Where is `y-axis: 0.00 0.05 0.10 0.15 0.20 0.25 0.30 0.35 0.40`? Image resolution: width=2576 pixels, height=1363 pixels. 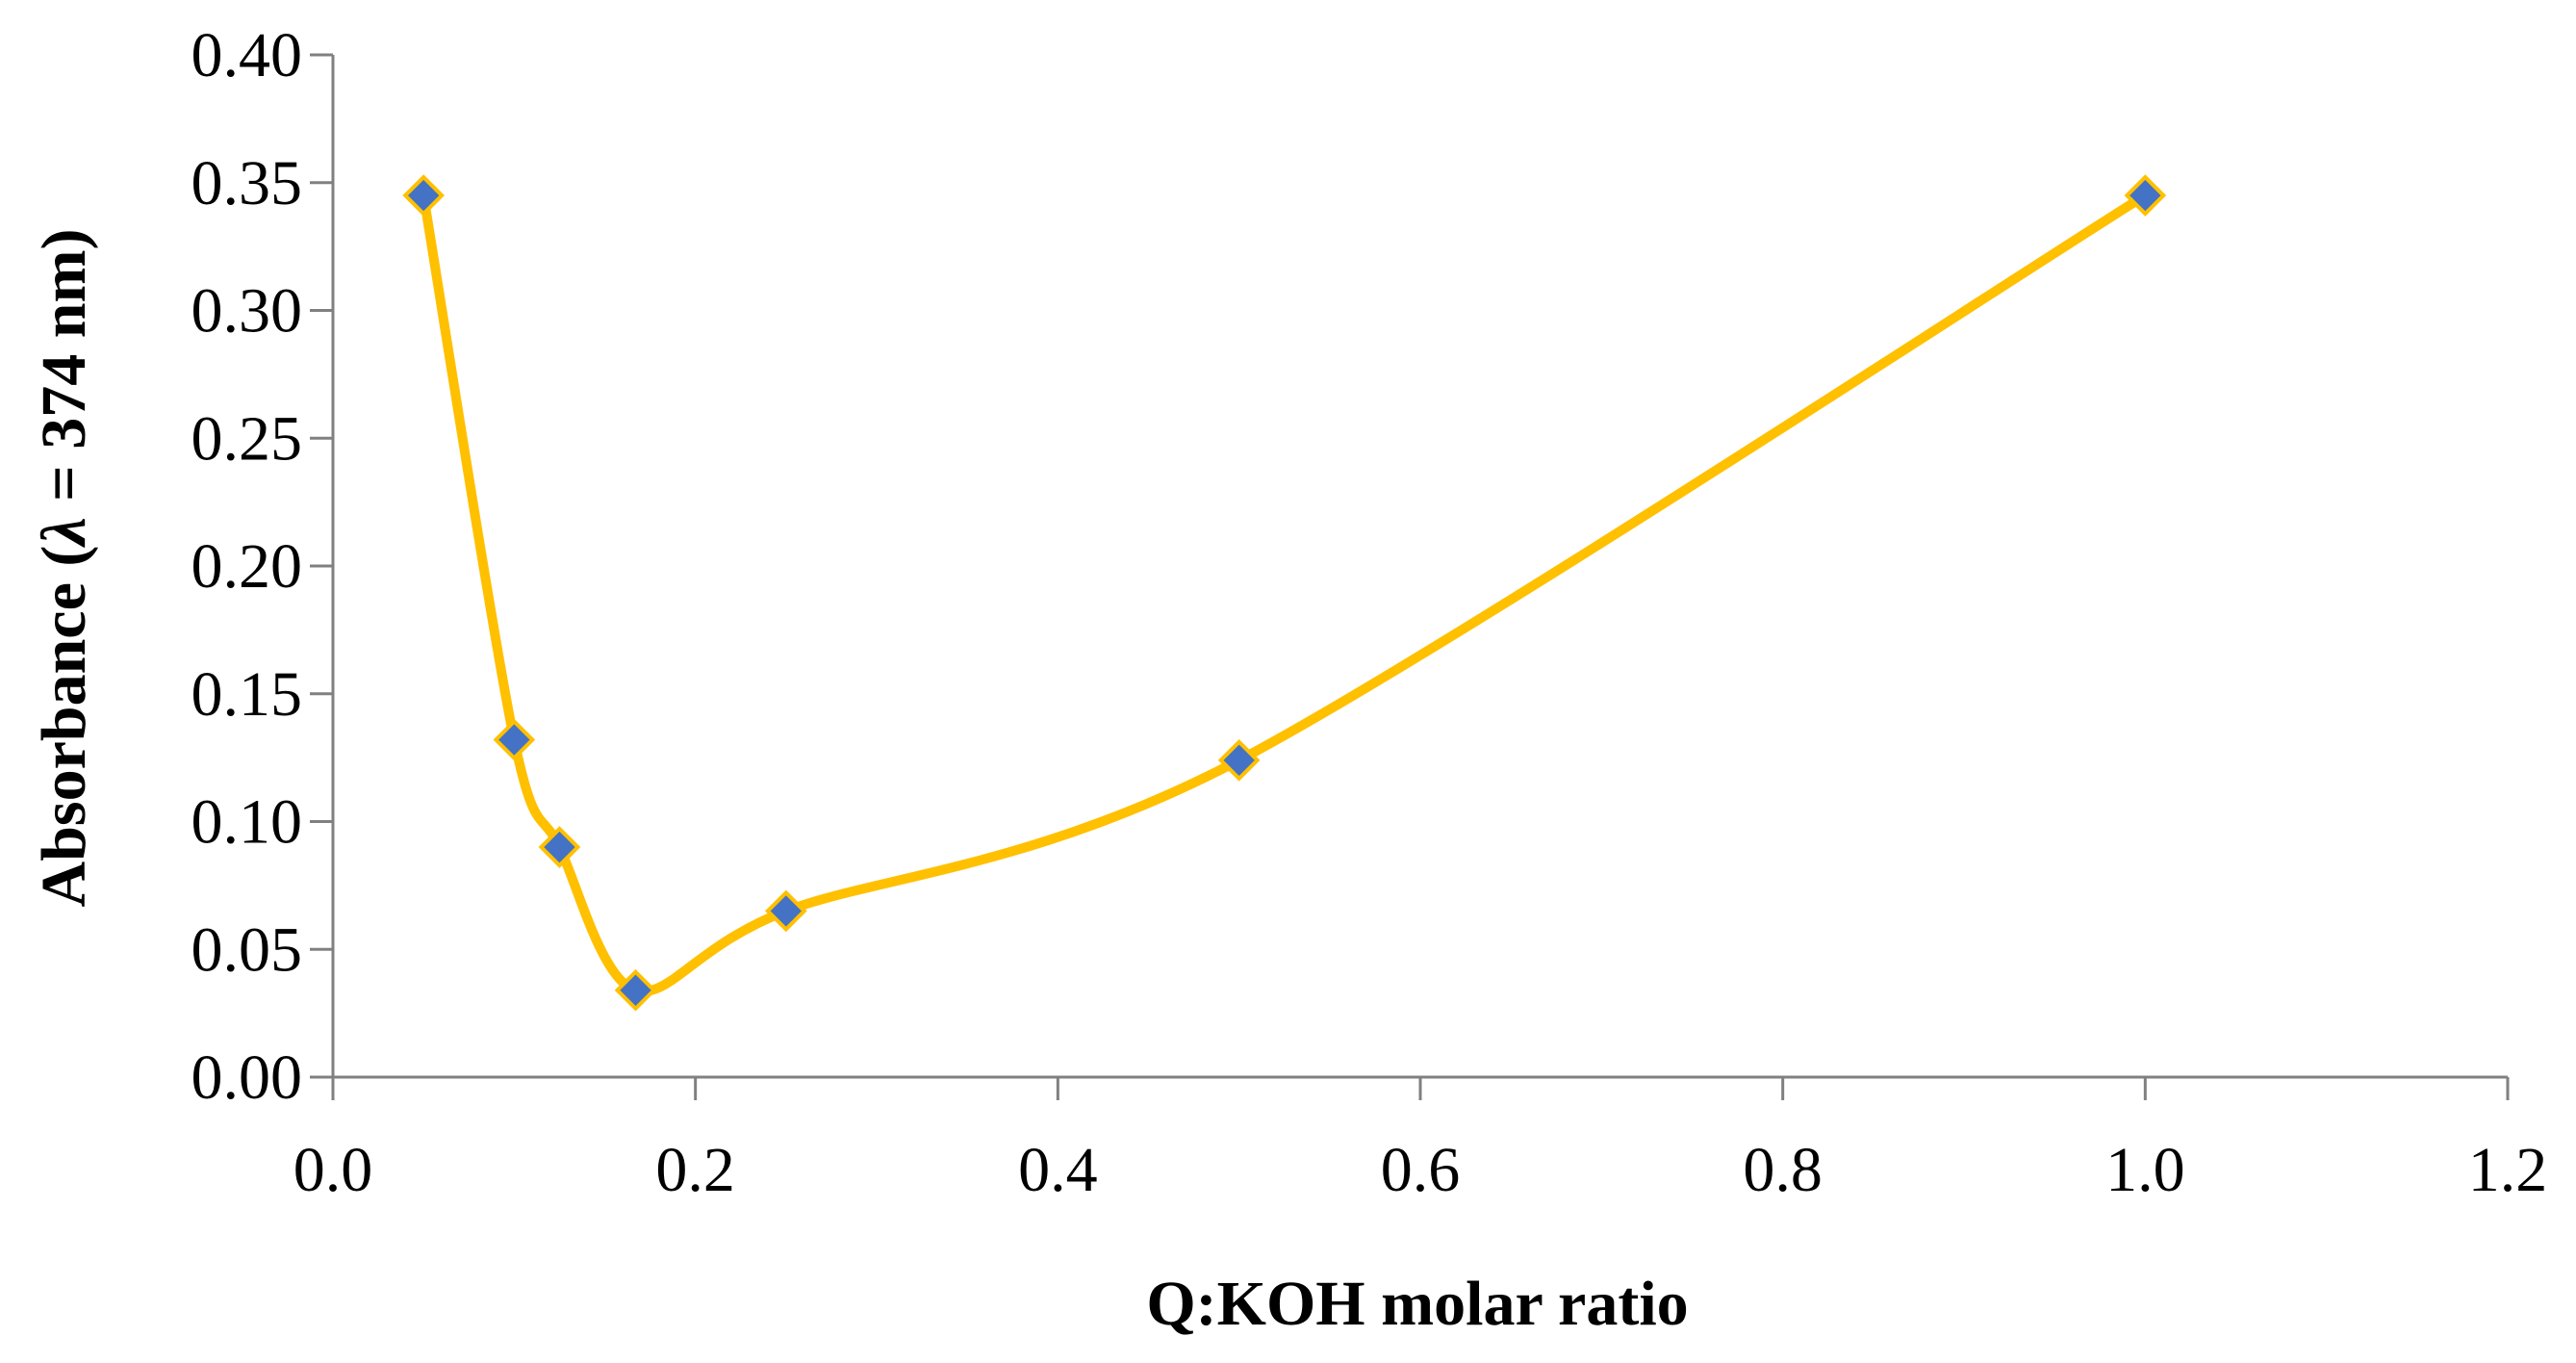
y-axis: 0.00 0.05 0.10 0.15 0.20 0.25 0.30 0.35 0.40 is located at coordinates (263, 566).